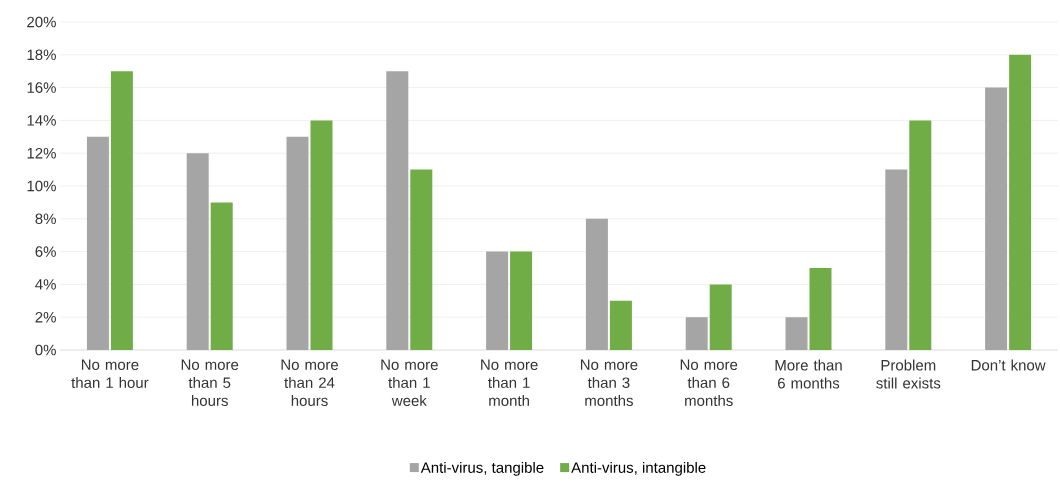 Image resolution: width=1060 pixels, height=485 pixels. I want to click on y-tick-label: 4%, so click(45, 284).